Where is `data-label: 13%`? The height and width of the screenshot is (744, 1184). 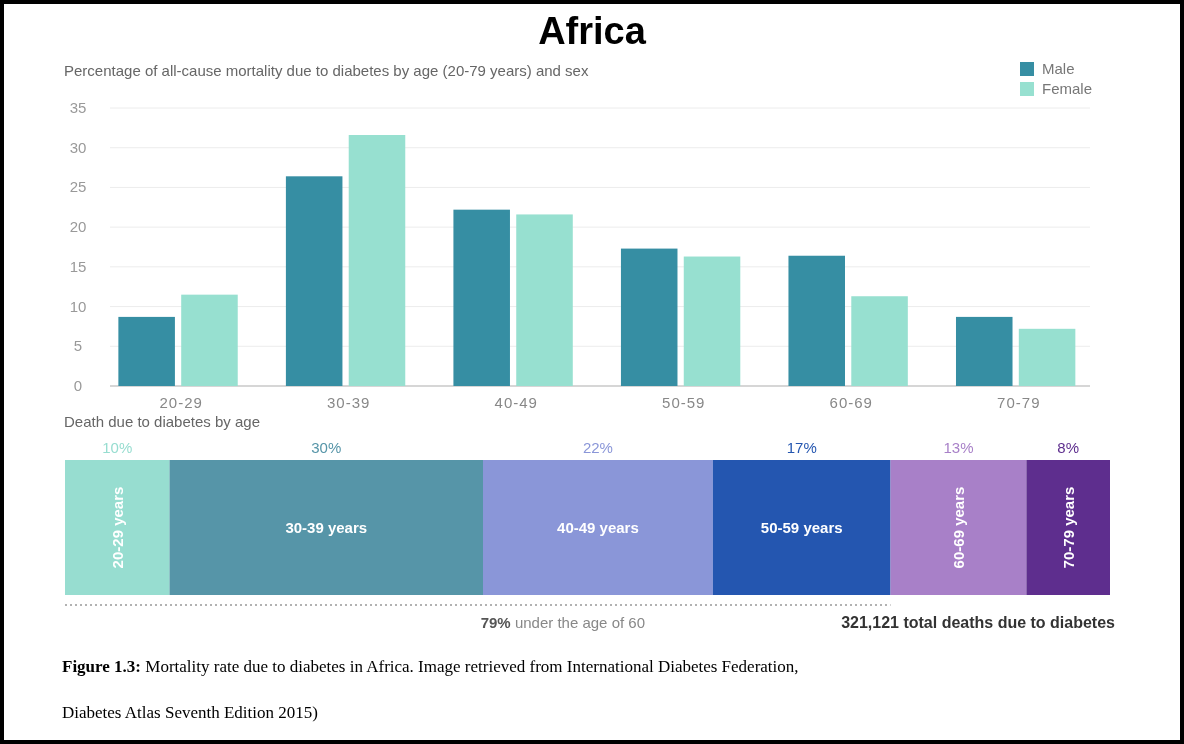
data-label: 13% is located at coordinates (958, 447).